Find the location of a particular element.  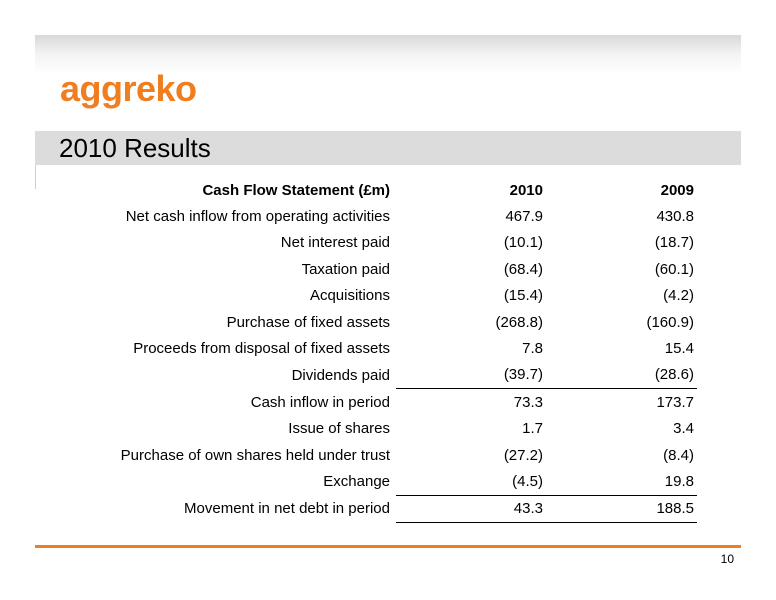

left-rule is located at coordinates (35, 177).